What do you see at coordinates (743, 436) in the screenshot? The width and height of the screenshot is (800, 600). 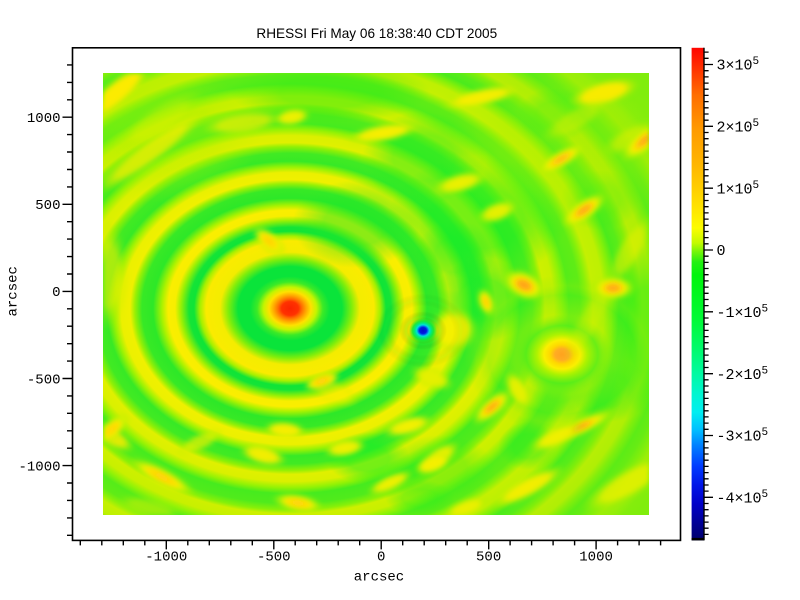 I see `svg-text: -3×105` at bounding box center [743, 436].